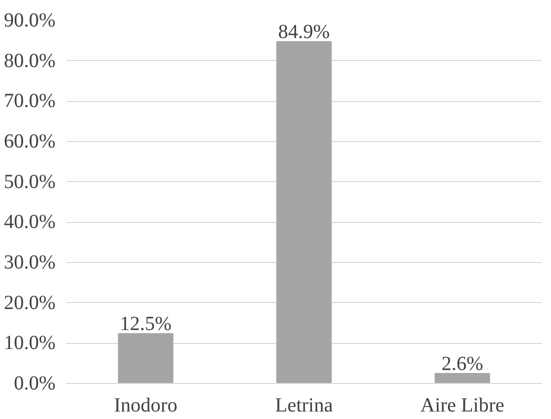 The image size is (551, 419). I want to click on y-tick-label: 30.0%, so click(30, 263).